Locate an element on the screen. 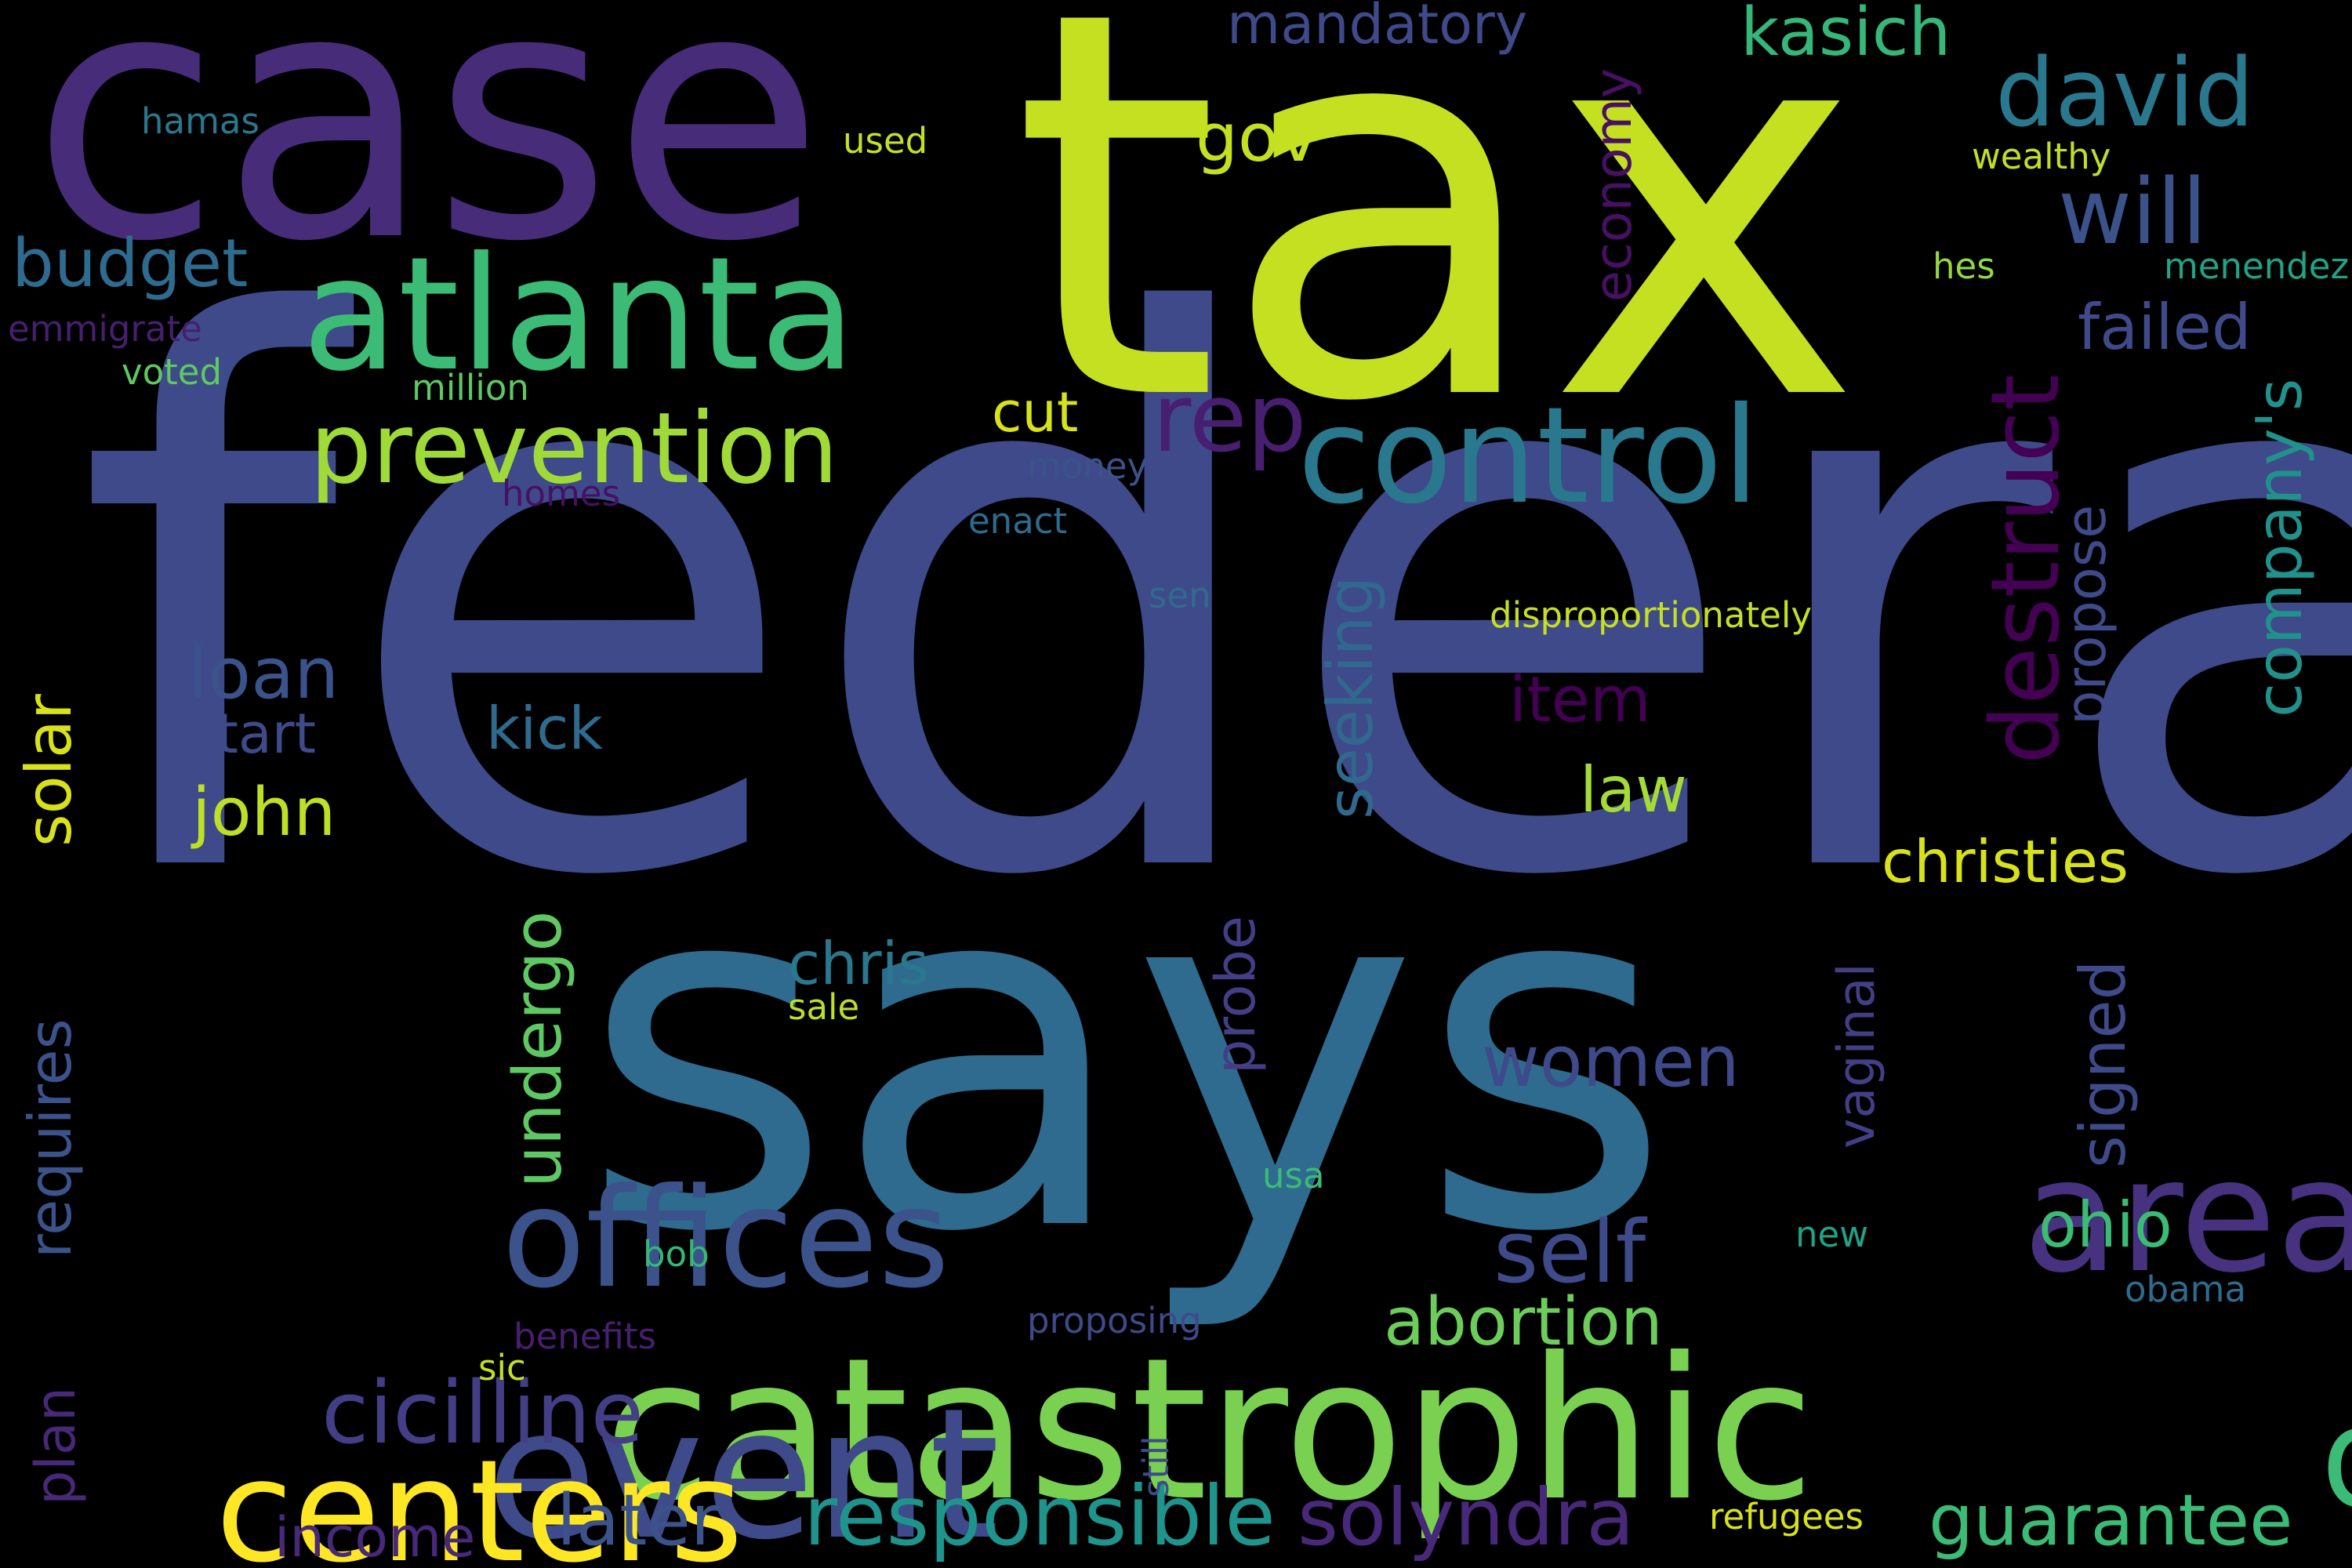 The height and width of the screenshot is (1568, 2352). word-economy: economy is located at coordinates (1613, 185).